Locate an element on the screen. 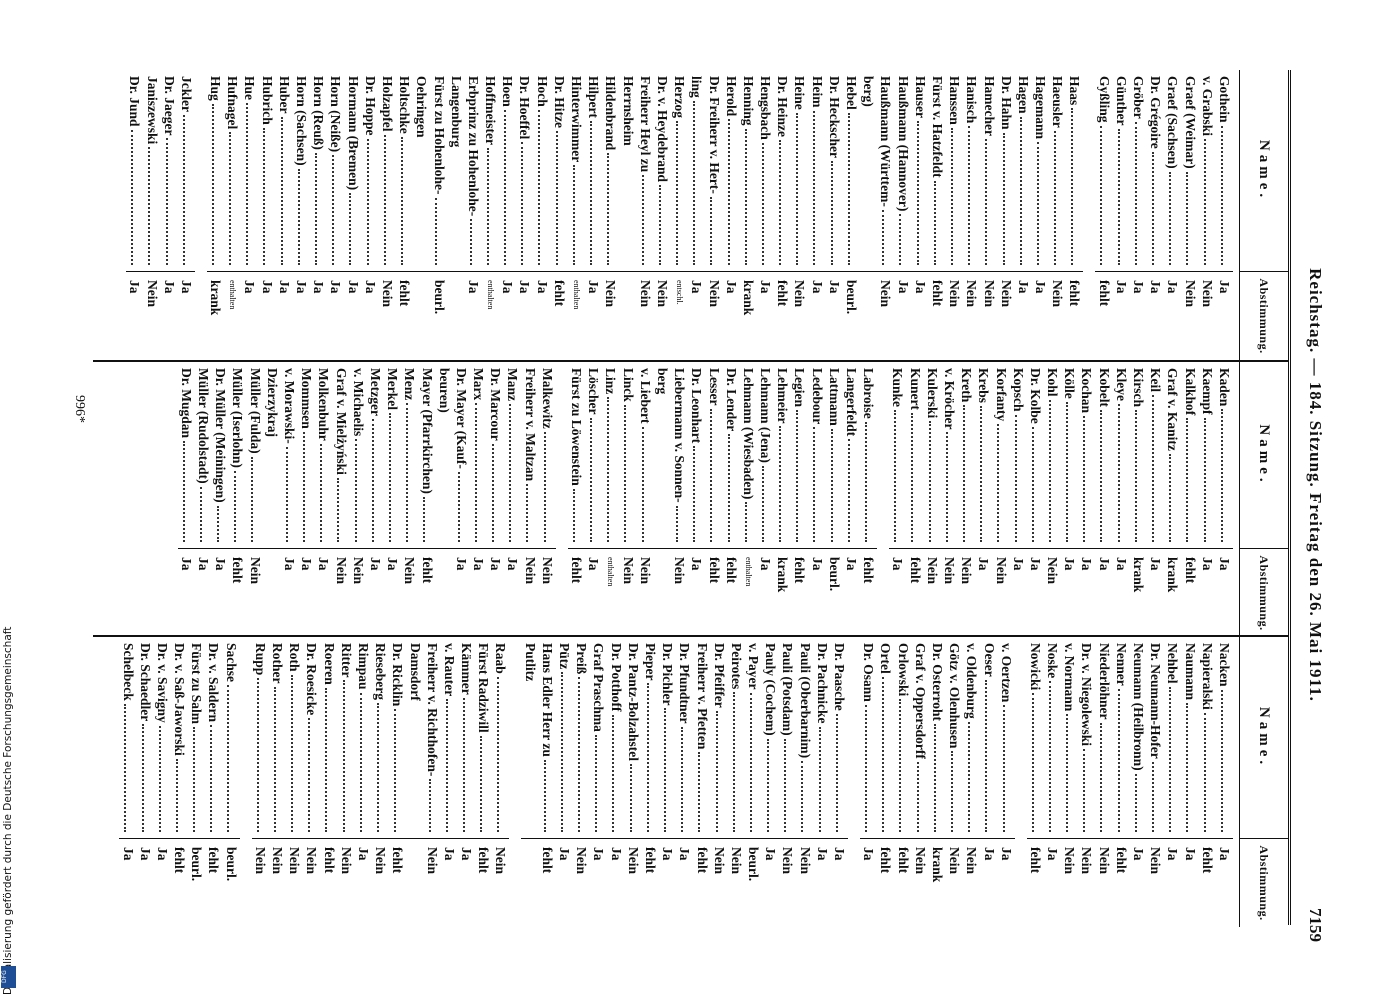 The image size is (1383, 1000). name-cell: Dr. v. Saldern is located at coordinates (214, 738).